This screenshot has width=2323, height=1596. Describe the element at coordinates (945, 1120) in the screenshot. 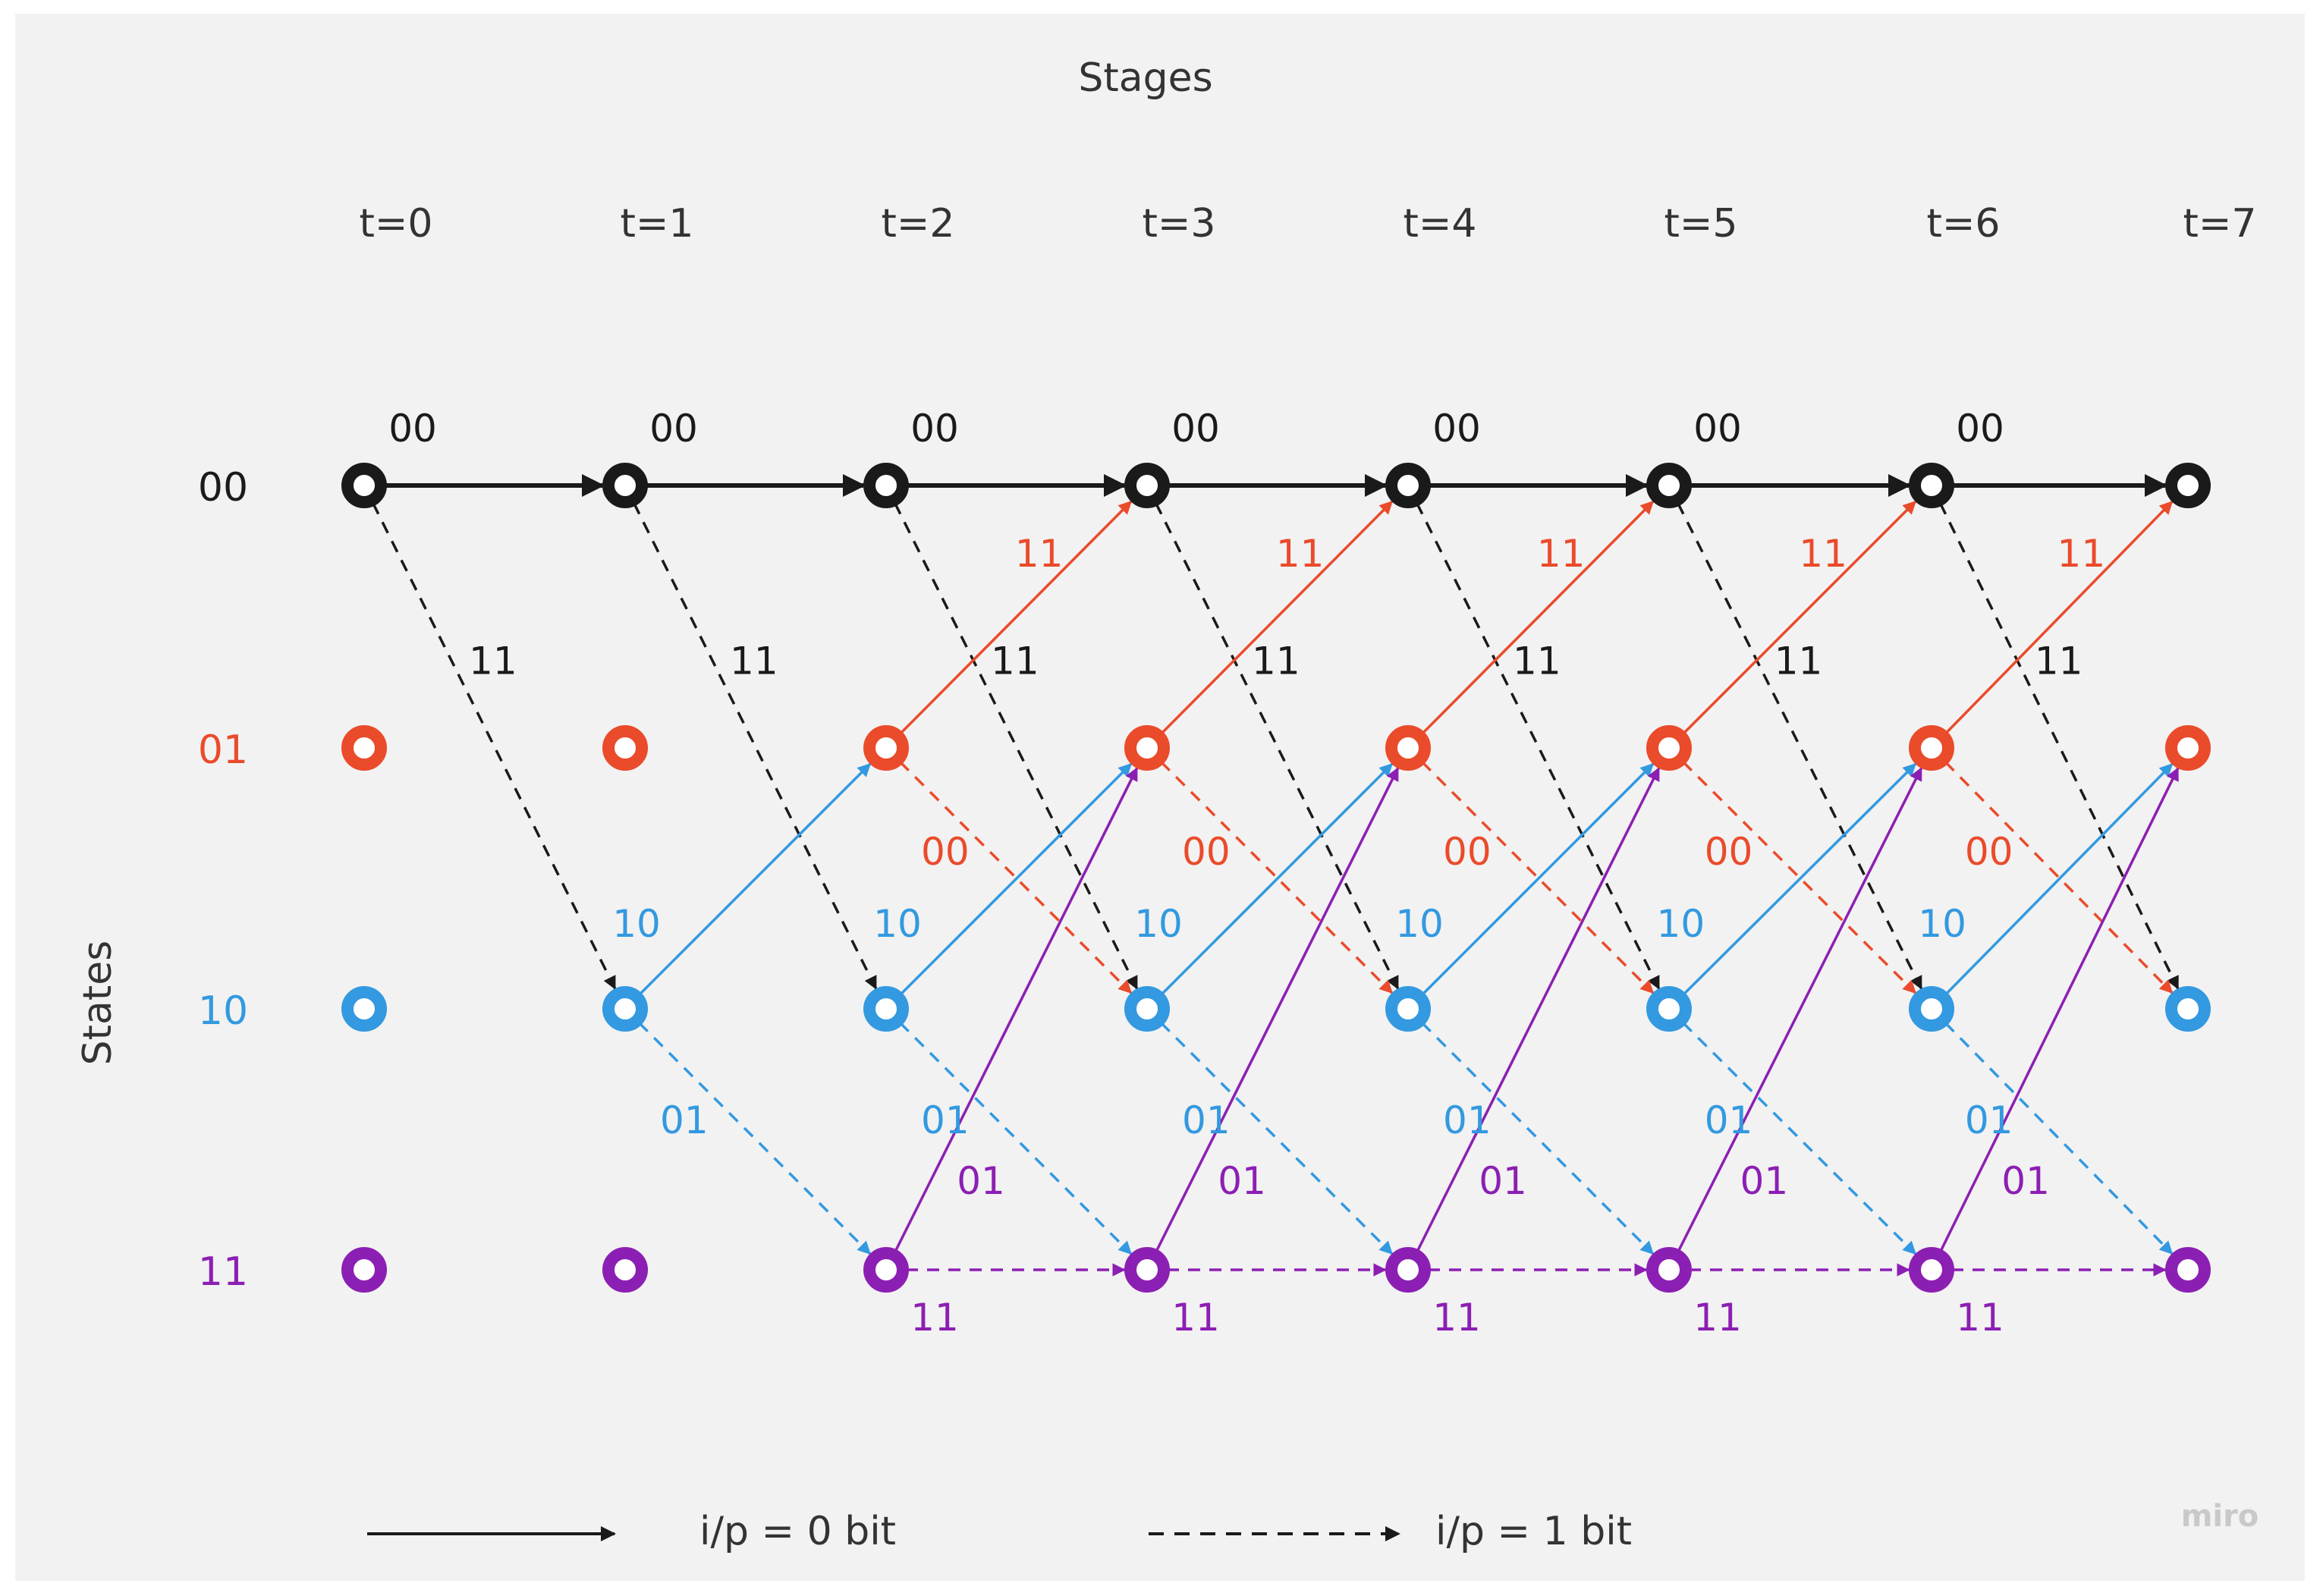

I see `edge-label-10-to-11-t2: 01` at that location.